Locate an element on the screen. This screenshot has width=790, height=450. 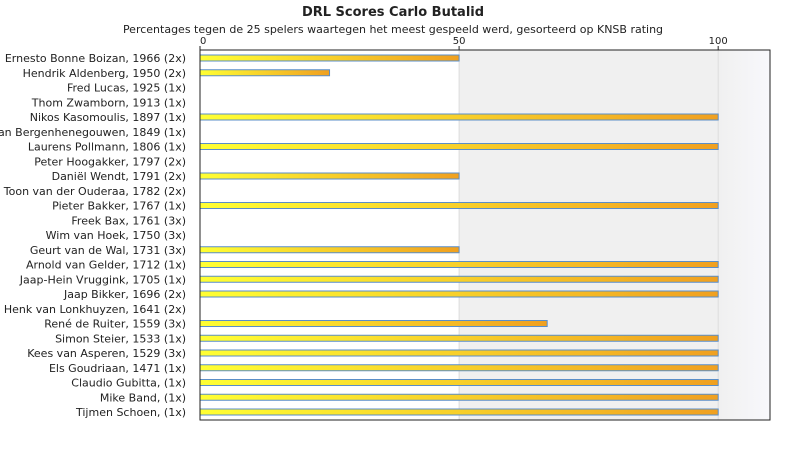
chart-title: DRL Scores Carlo Butalid is located at coordinates (393, 12).